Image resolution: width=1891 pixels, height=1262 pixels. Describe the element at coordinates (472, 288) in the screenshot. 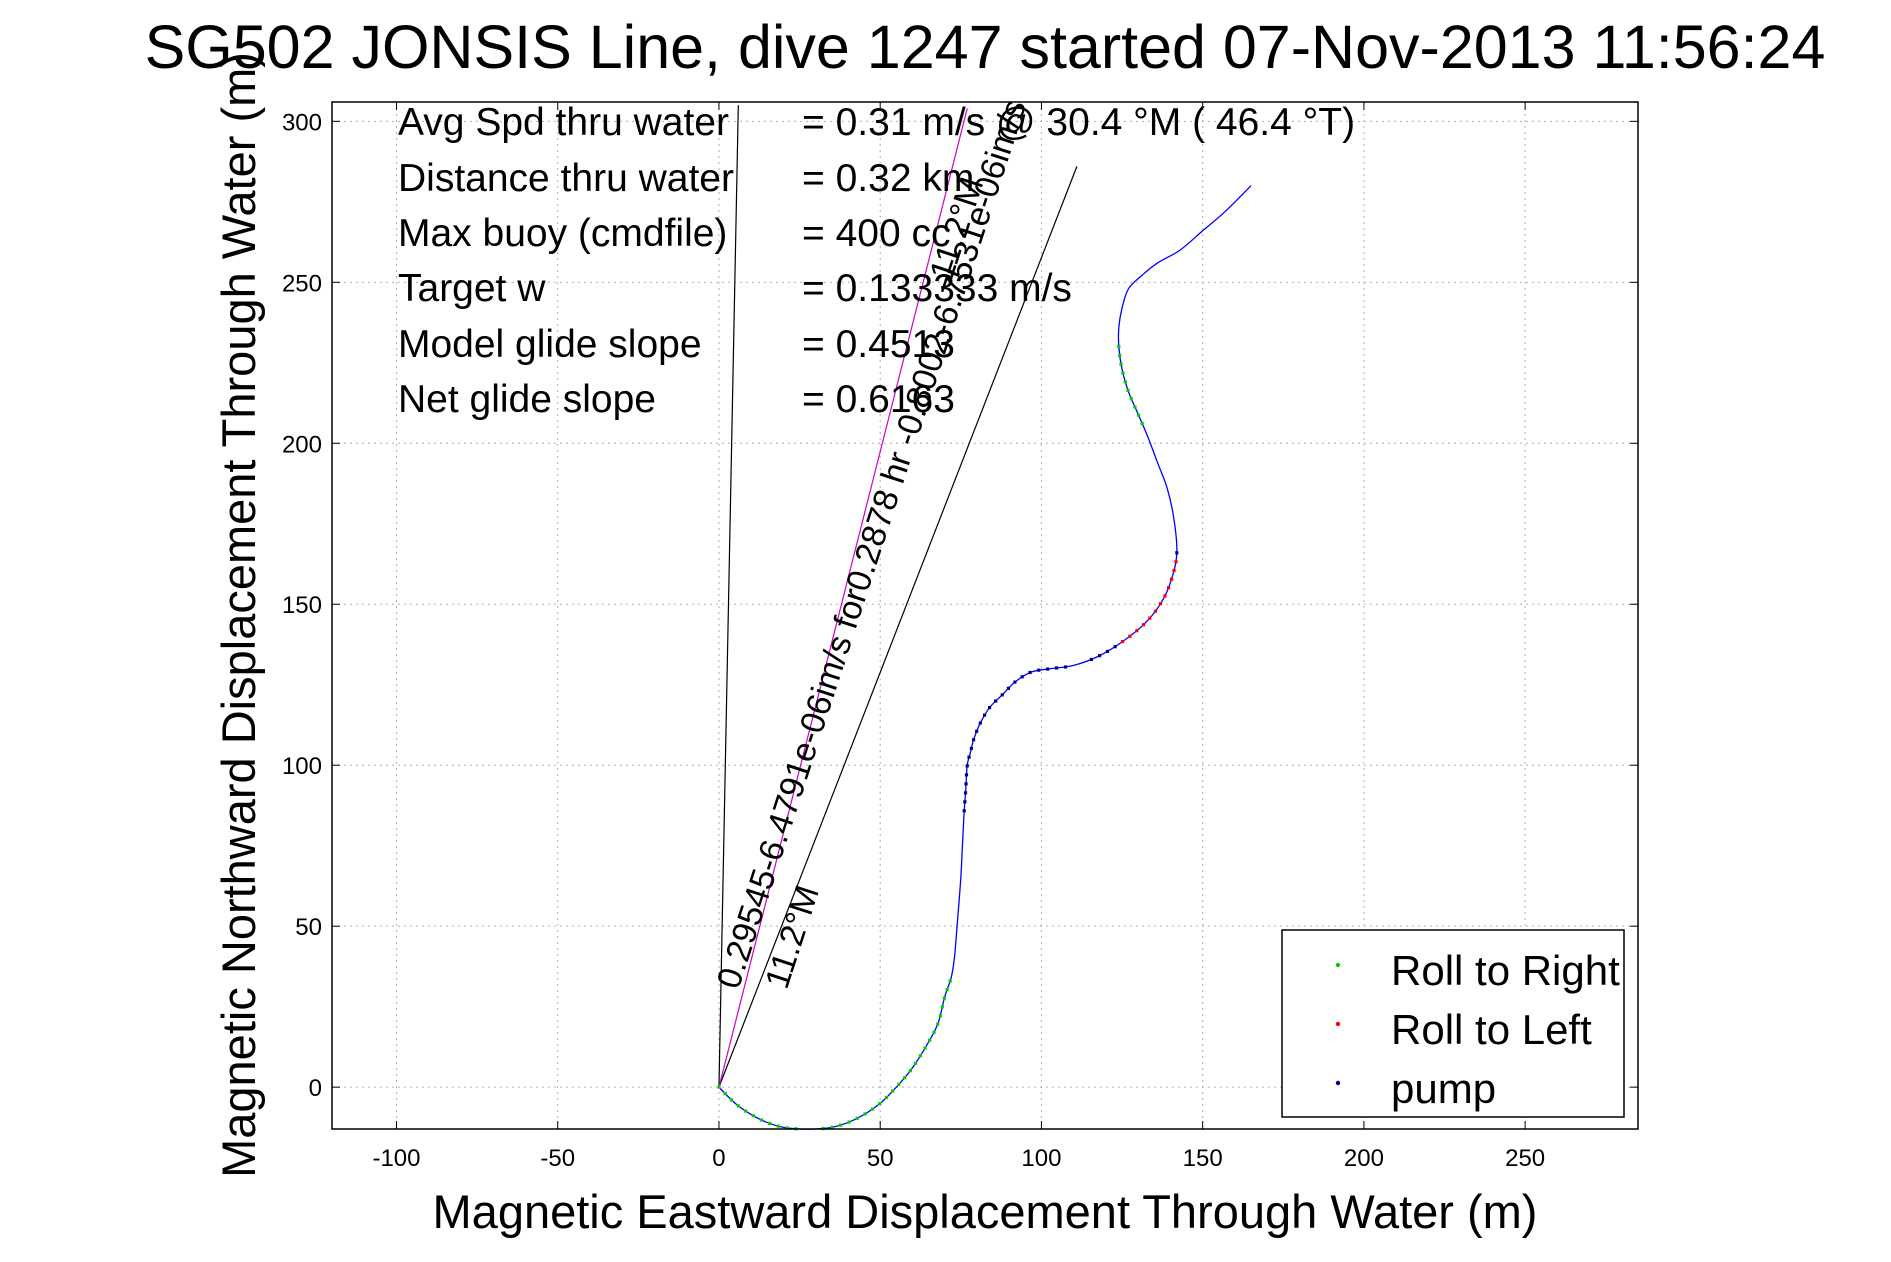

I see `info-label-target-w: Target w` at that location.